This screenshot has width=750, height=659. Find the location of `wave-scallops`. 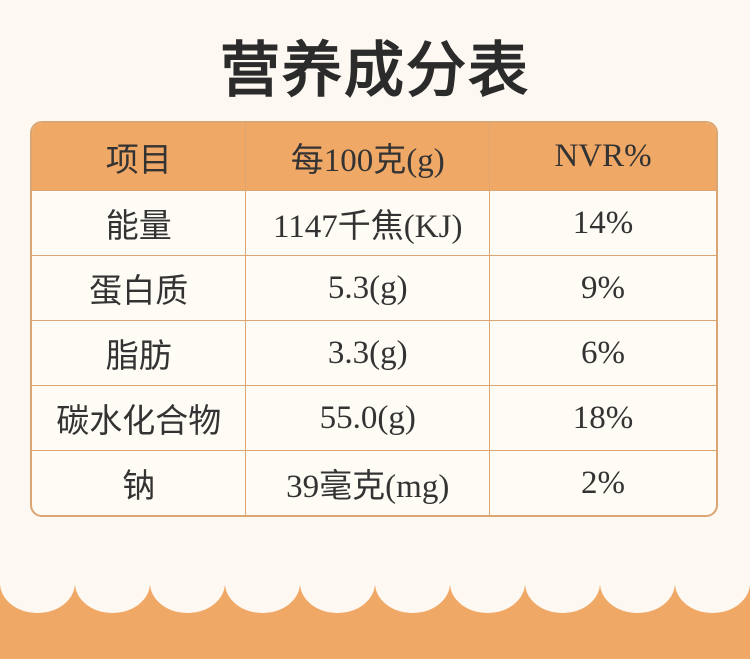

wave-scallops is located at coordinates (375, 591).